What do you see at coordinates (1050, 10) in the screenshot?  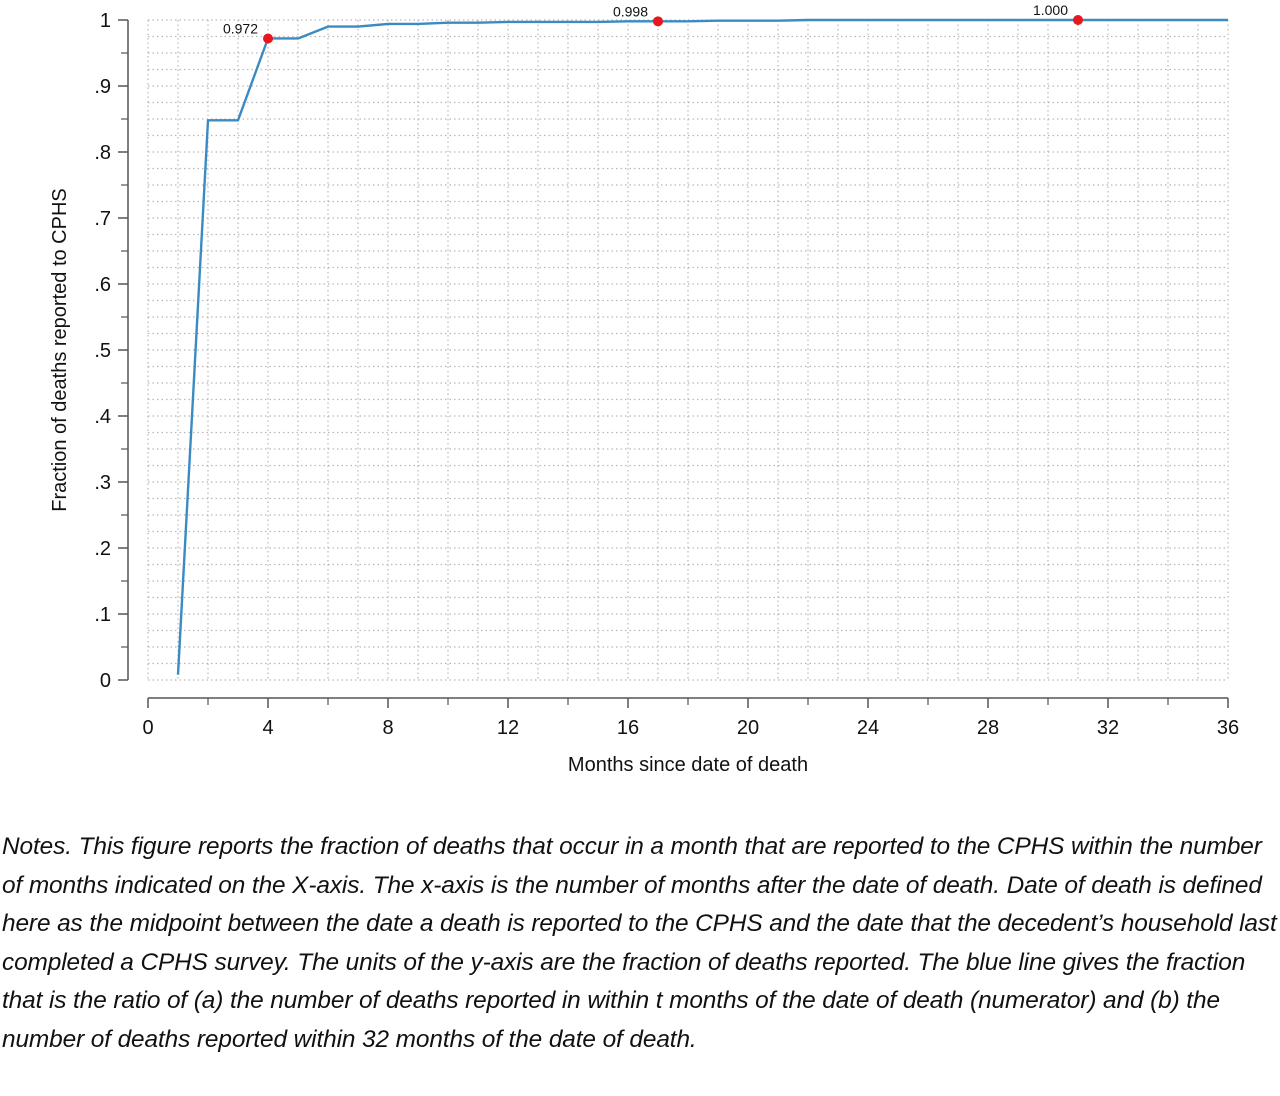 I see `highlight-point-label: 1.000` at bounding box center [1050, 10].